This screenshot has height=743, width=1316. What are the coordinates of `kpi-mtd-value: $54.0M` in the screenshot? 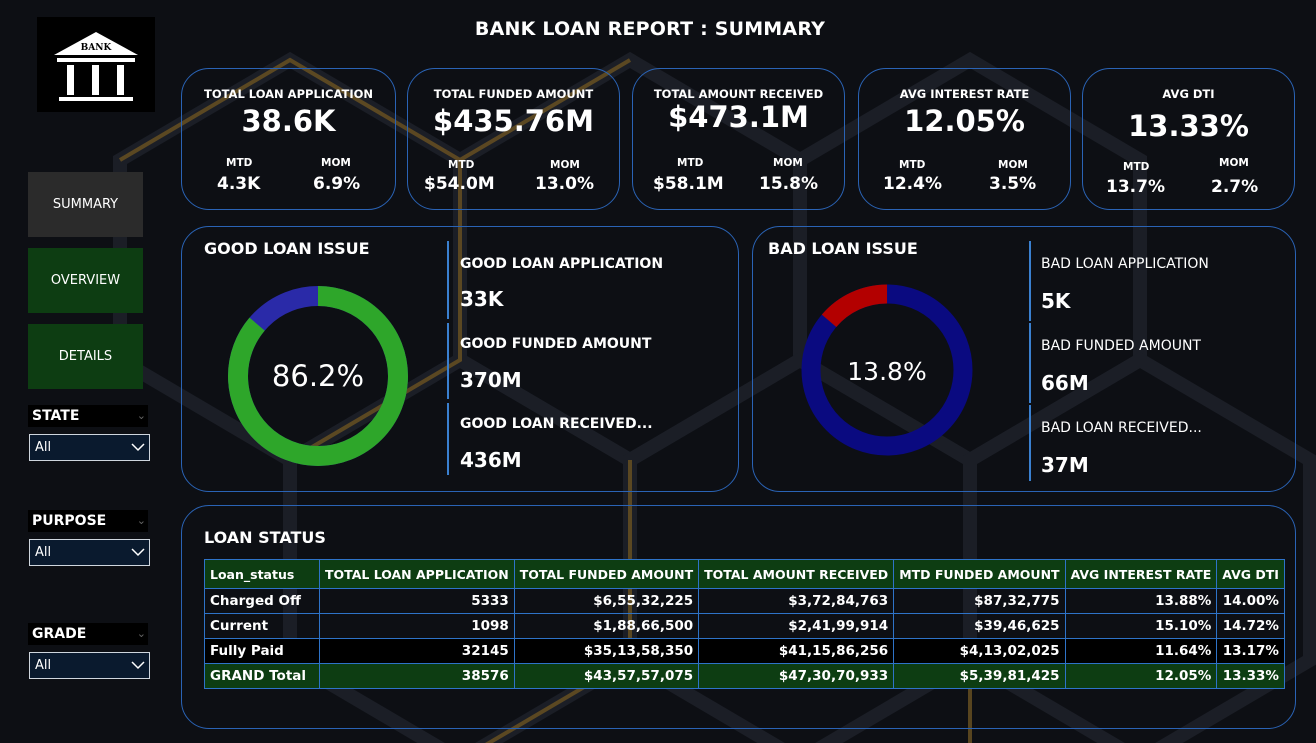 It's located at (459, 184).